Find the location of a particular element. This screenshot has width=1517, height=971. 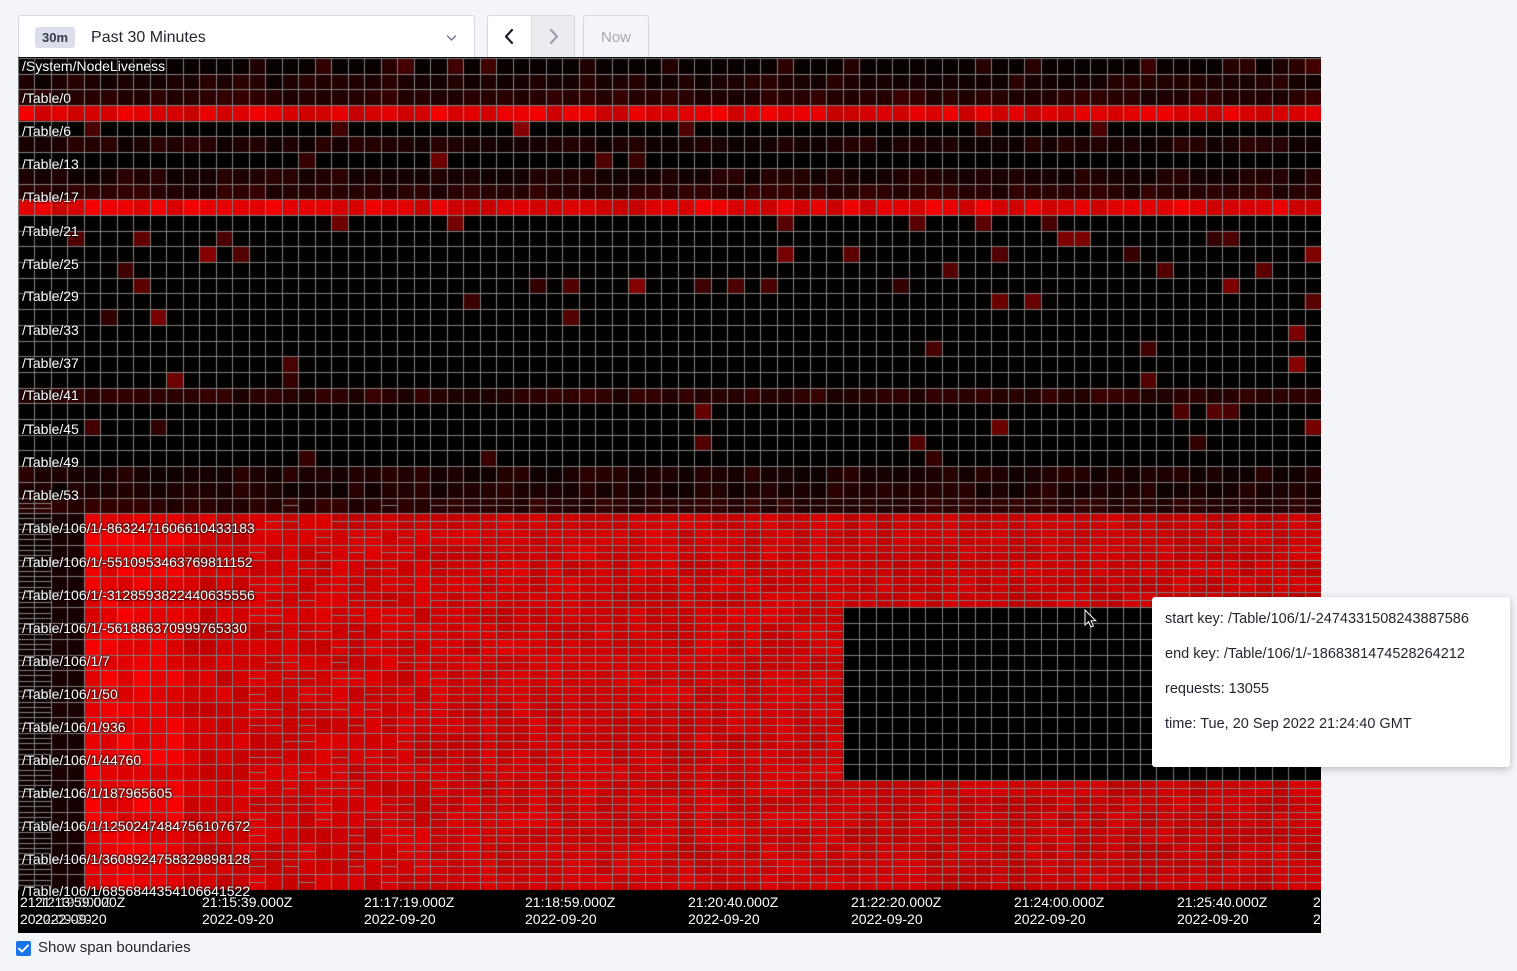

time-range-badge: 30m is located at coordinates (55, 37).